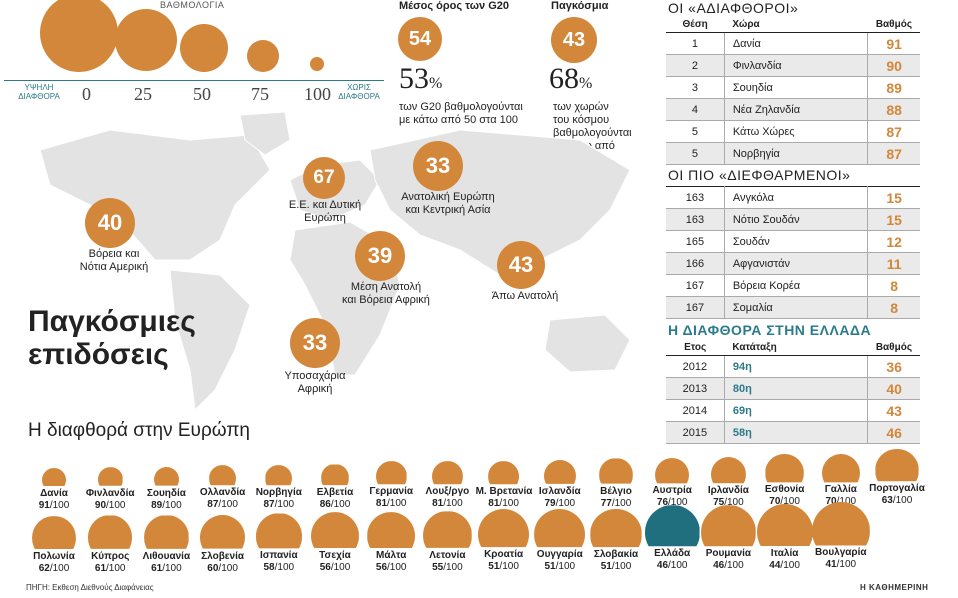 This screenshot has width=958, height=598. What do you see at coordinates (616, 567) in the screenshot?
I see `europe-country-score: 51/100` at bounding box center [616, 567].